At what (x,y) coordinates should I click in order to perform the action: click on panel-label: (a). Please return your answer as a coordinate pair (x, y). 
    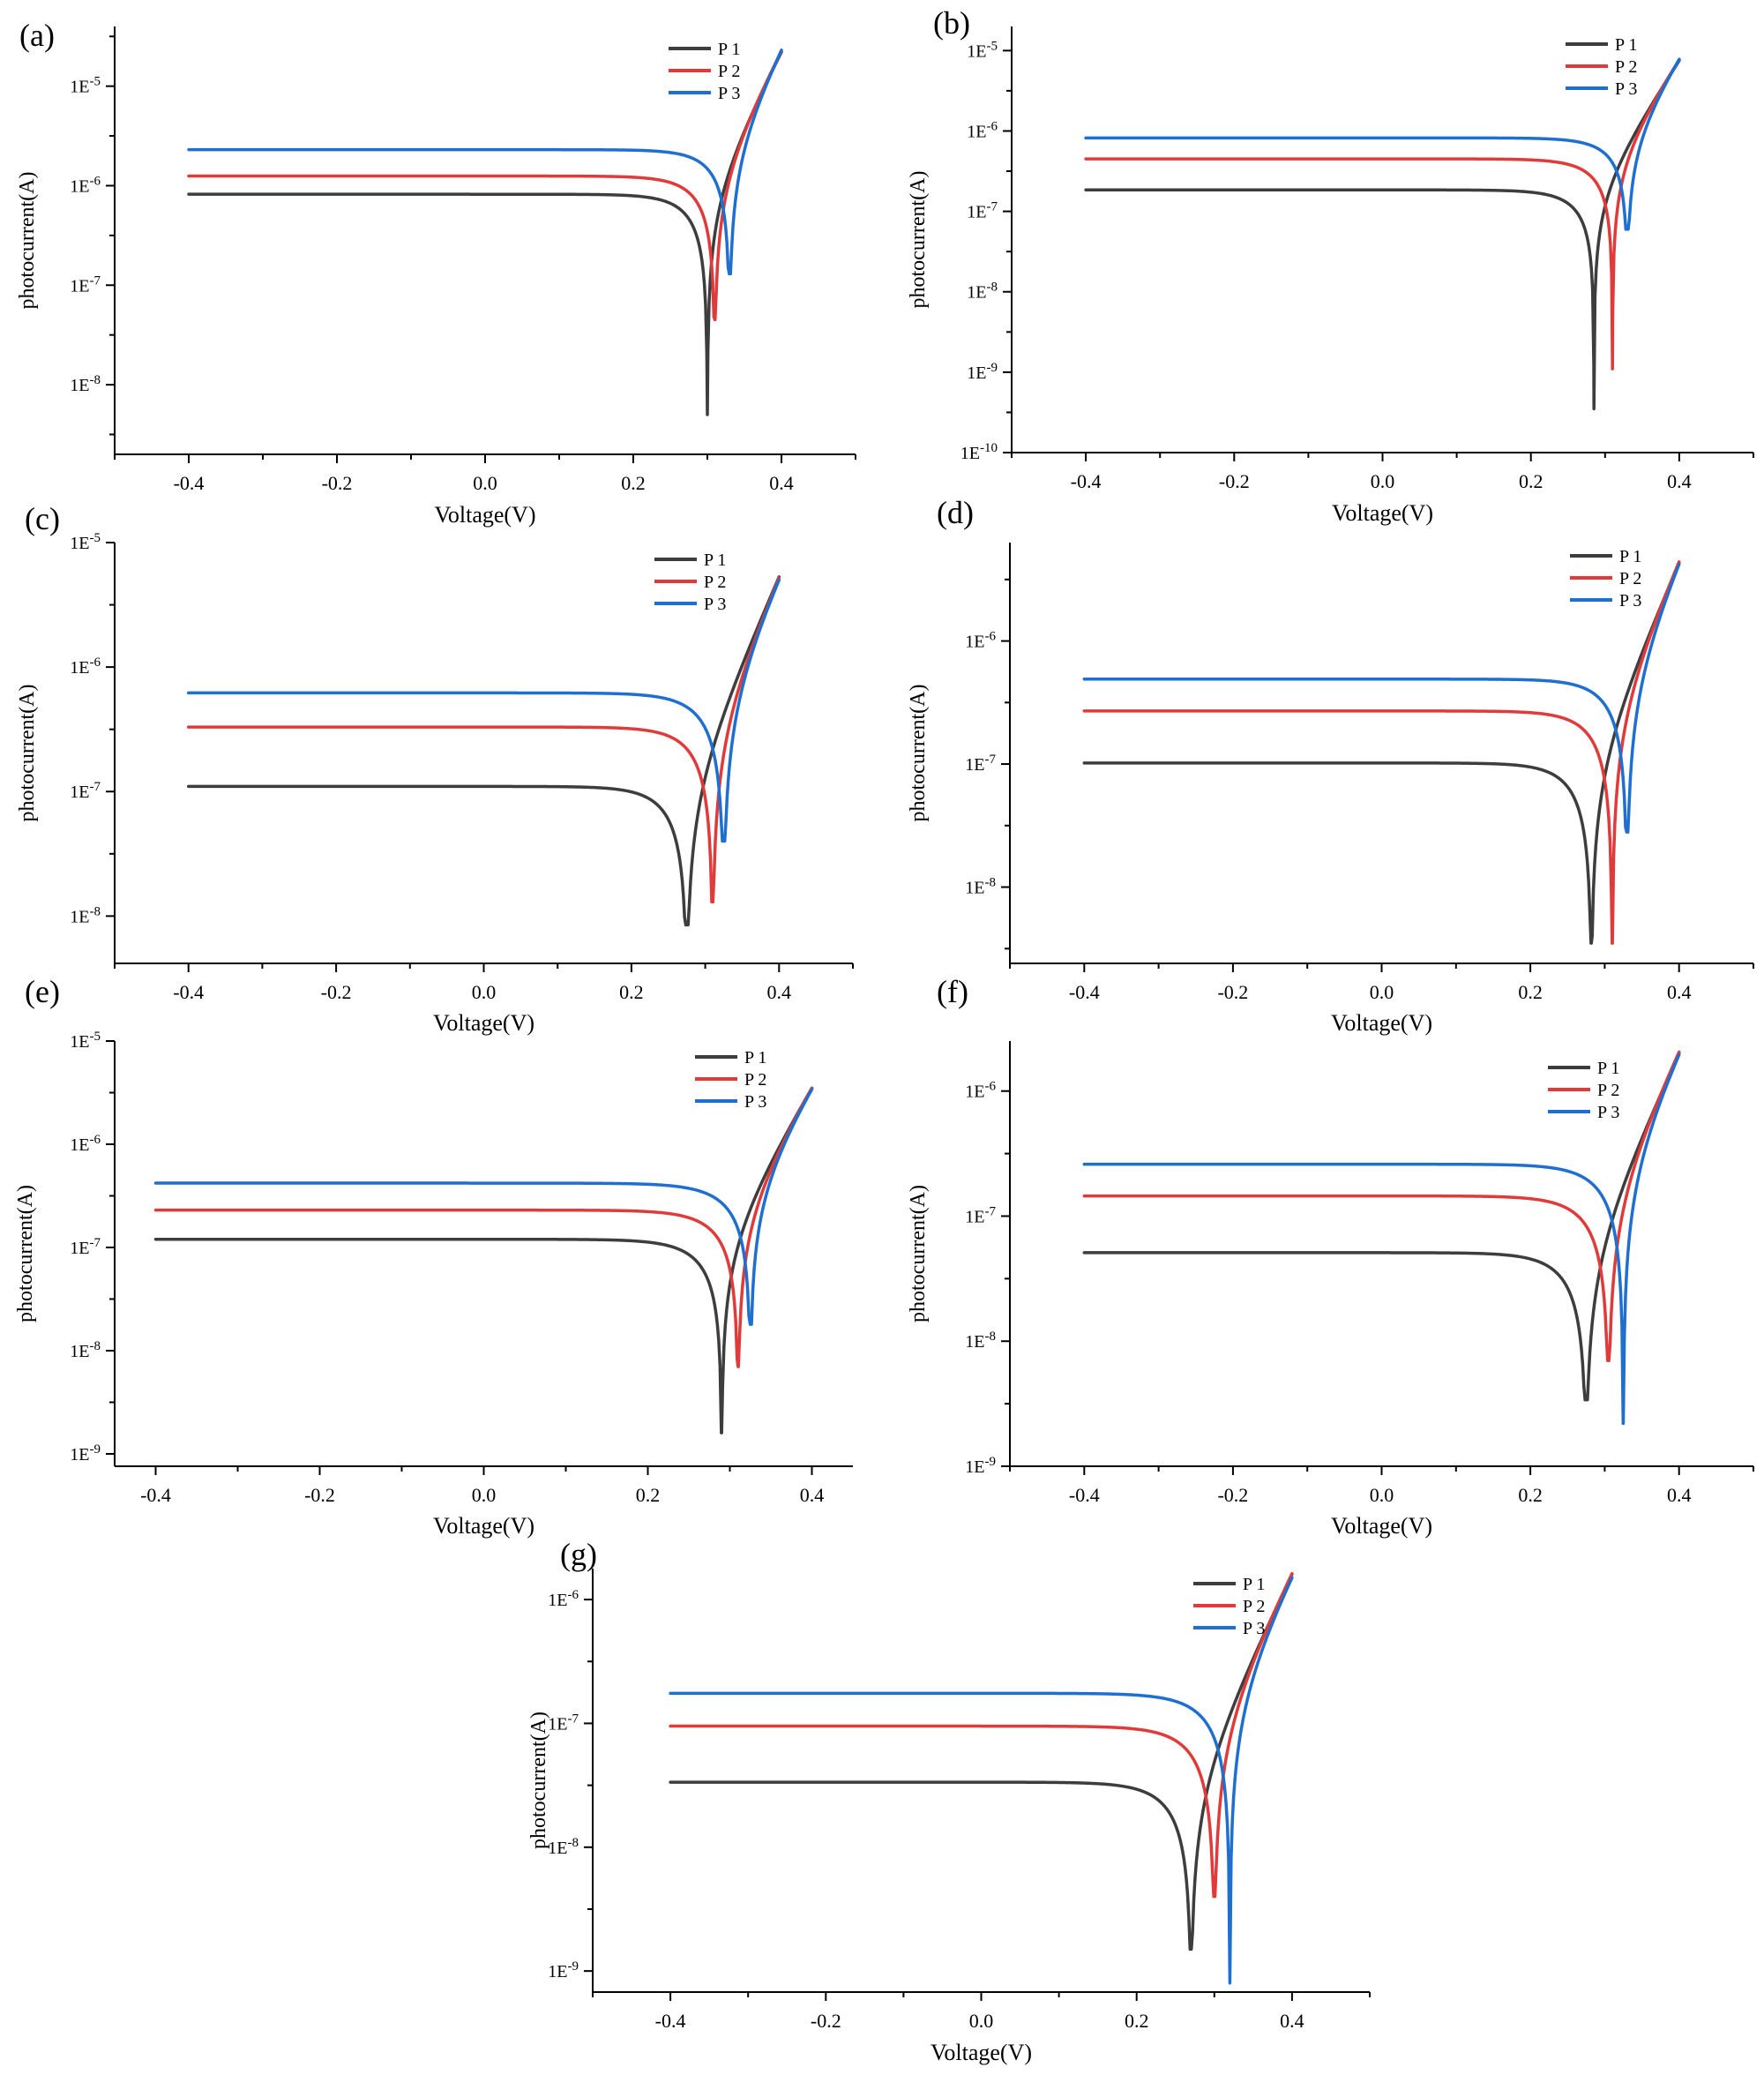
    Looking at the image, I should click on (37, 35).